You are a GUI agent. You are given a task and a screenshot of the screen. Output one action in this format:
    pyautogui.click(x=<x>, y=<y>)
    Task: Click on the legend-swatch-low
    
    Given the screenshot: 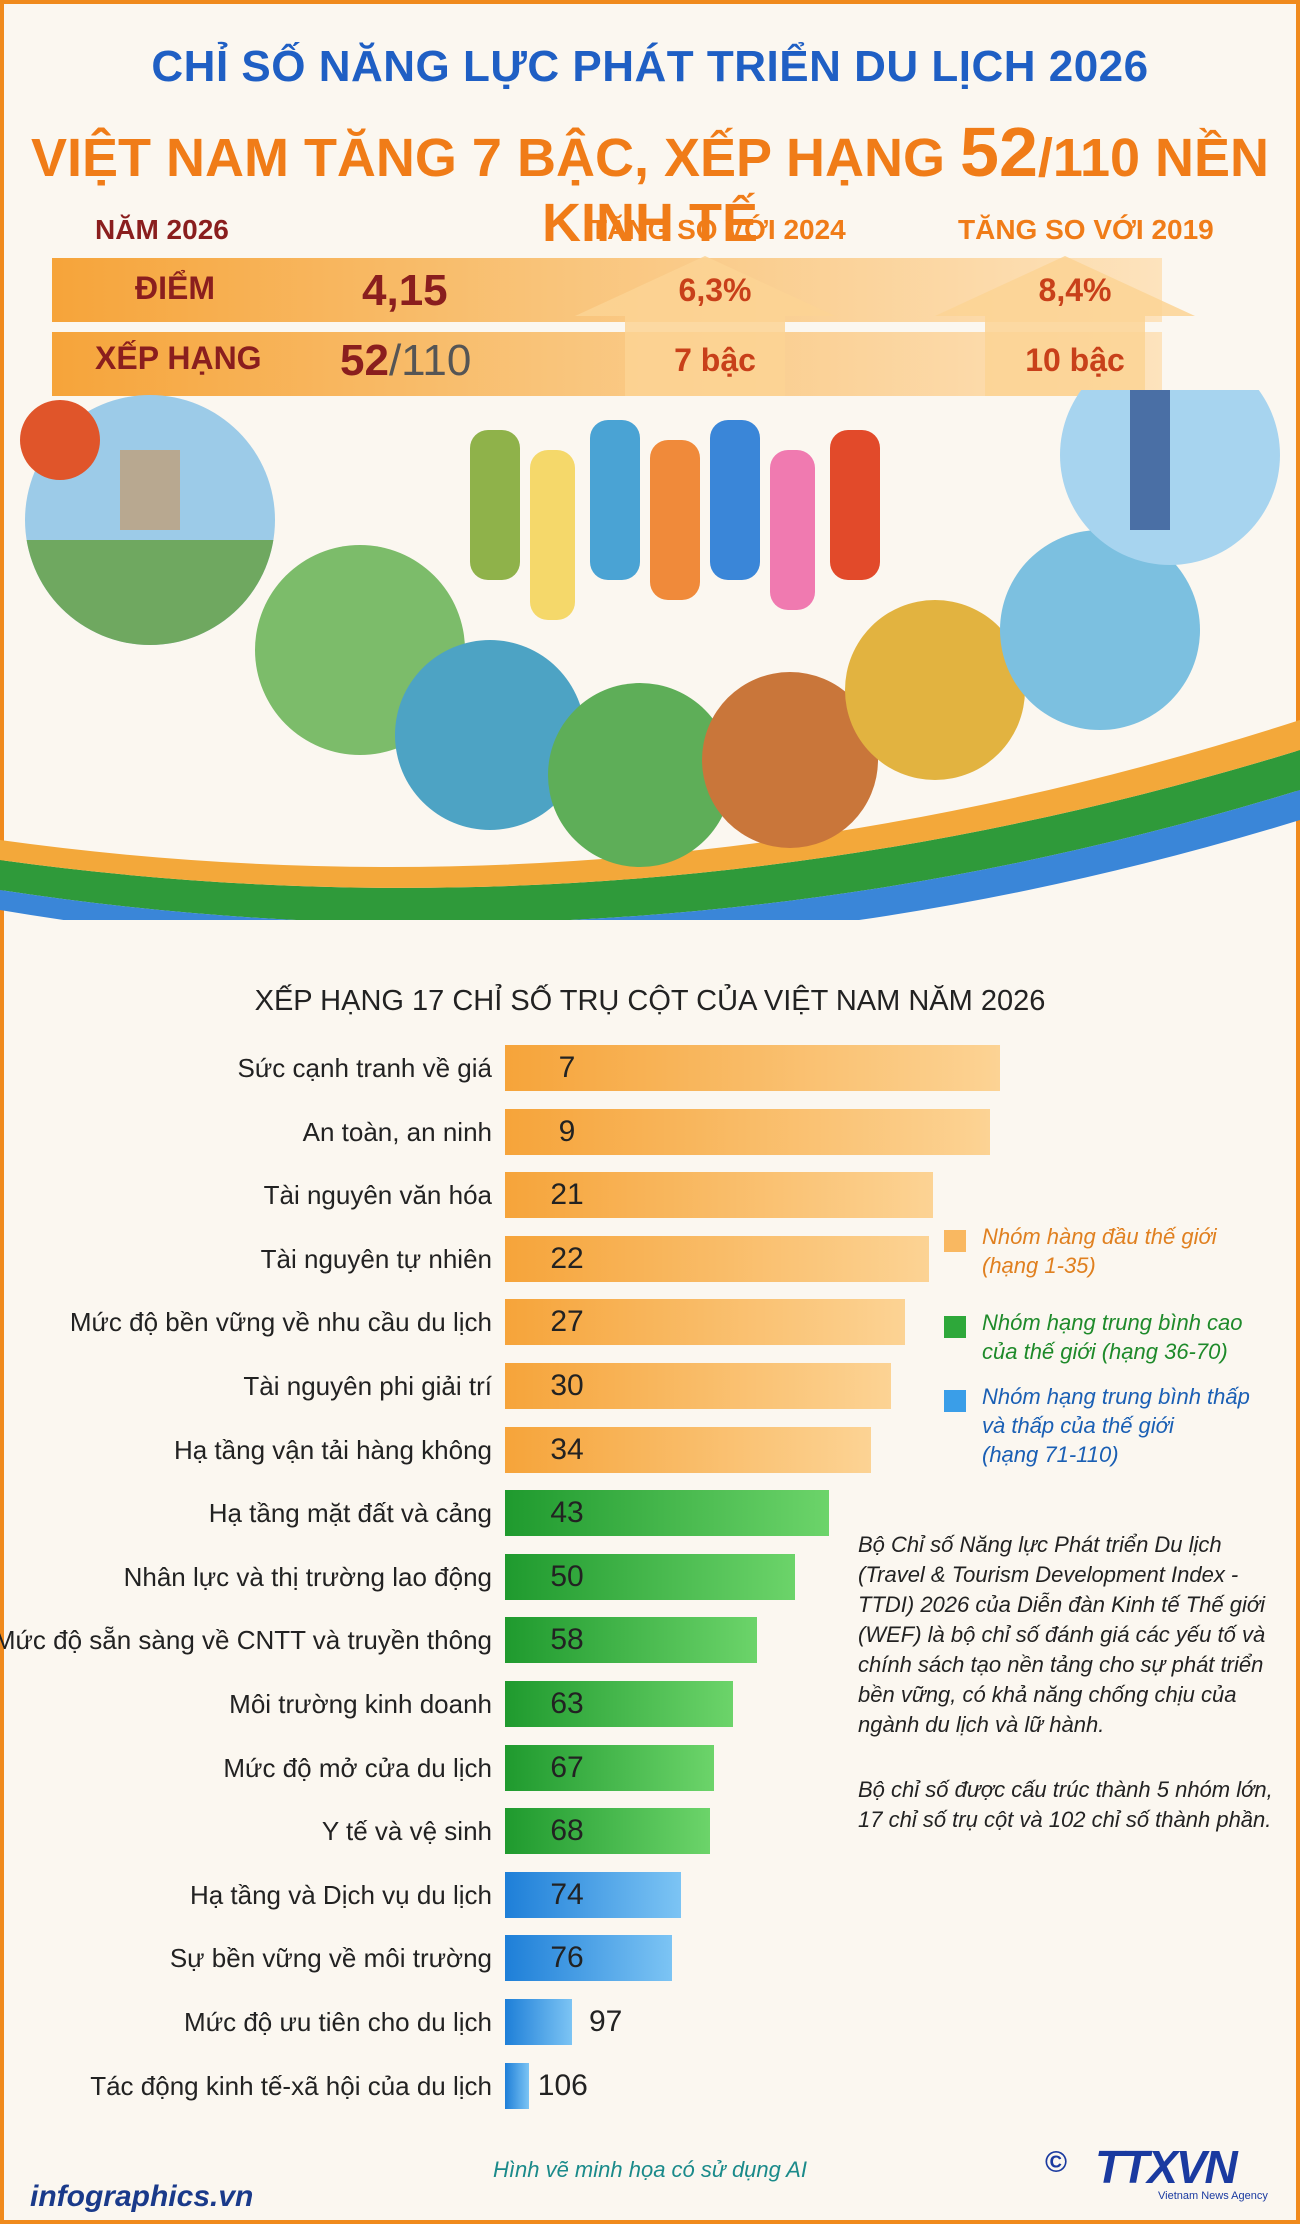 What is the action you would take?
    pyautogui.click(x=955, y=1401)
    